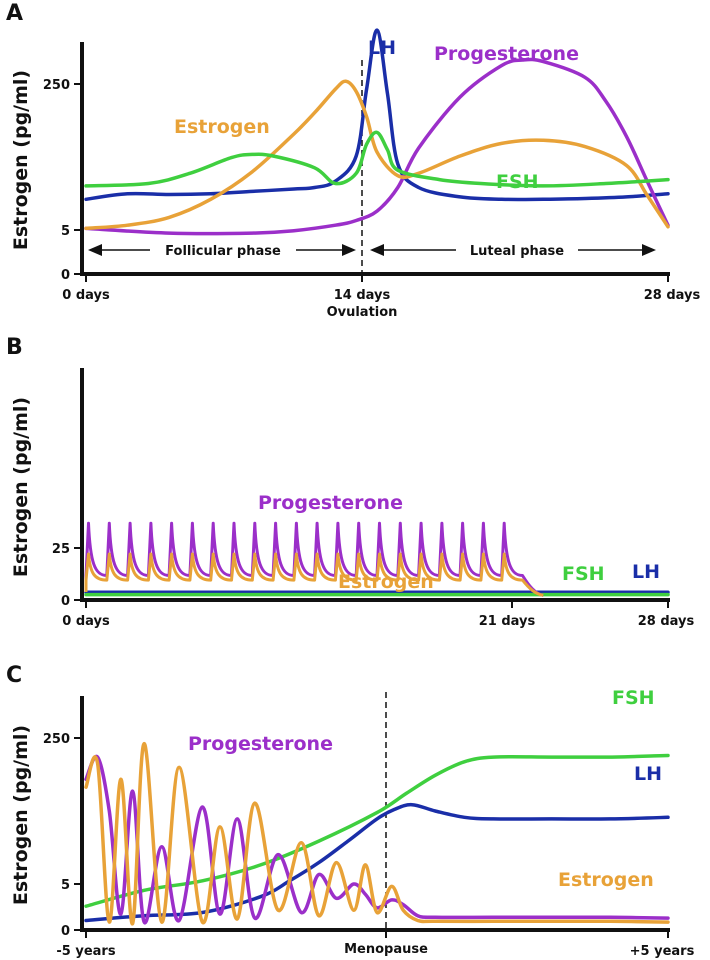 The image size is (710, 960). What do you see at coordinates (85, 951) in the screenshot?
I see `panel-c-x-tick-label-start: -5 years` at bounding box center [85, 951].